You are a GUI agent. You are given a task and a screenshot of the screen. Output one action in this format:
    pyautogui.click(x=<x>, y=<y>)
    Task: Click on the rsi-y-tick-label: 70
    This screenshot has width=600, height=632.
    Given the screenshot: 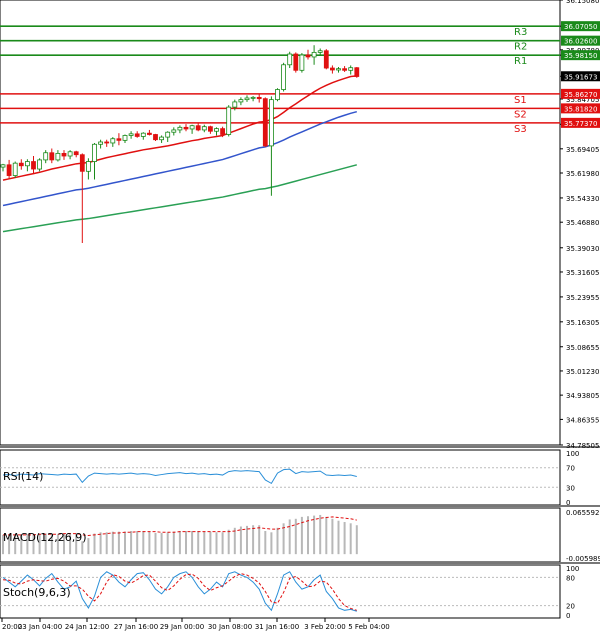 What is the action you would take?
    pyautogui.click(x=570, y=469)
    